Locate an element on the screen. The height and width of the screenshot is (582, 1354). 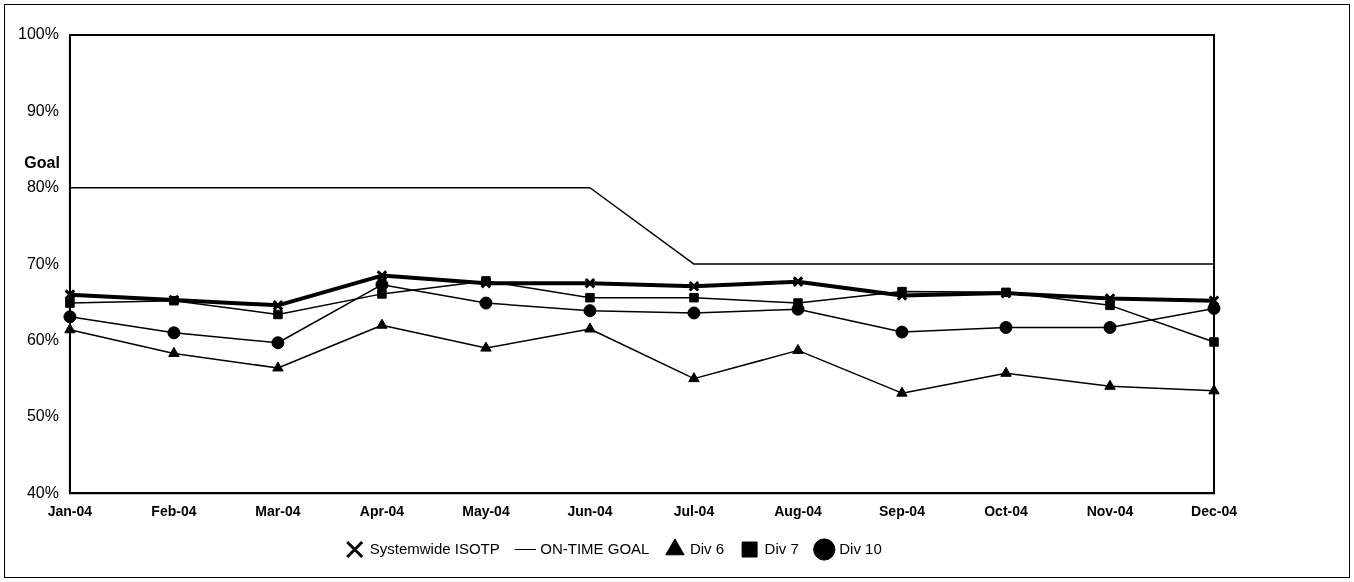
legend-label: ON-TIME GOAL is located at coordinates (595, 548).